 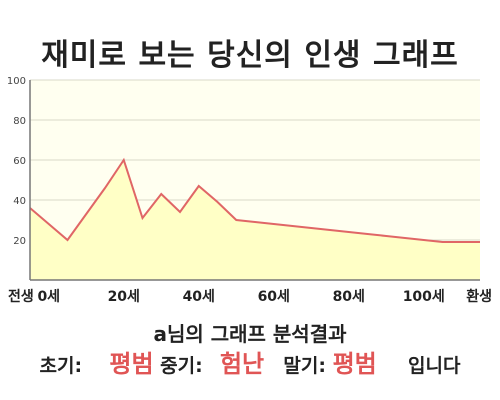 I want to click on late-label: 말기:, so click(x=304, y=366).